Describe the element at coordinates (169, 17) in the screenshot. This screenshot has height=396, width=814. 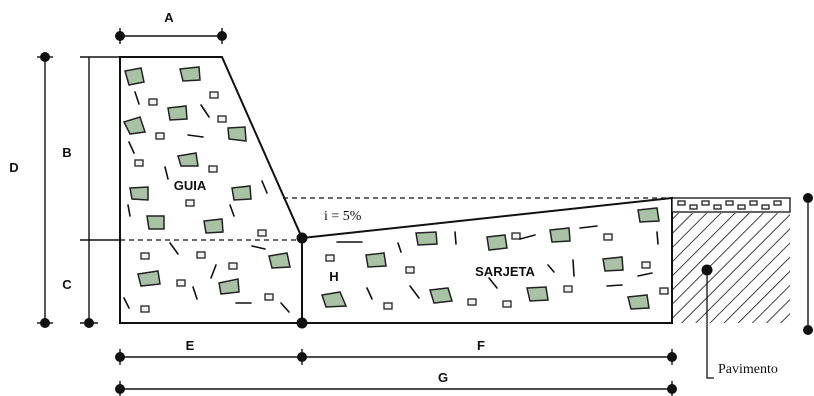
I see `label-a: A` at that location.